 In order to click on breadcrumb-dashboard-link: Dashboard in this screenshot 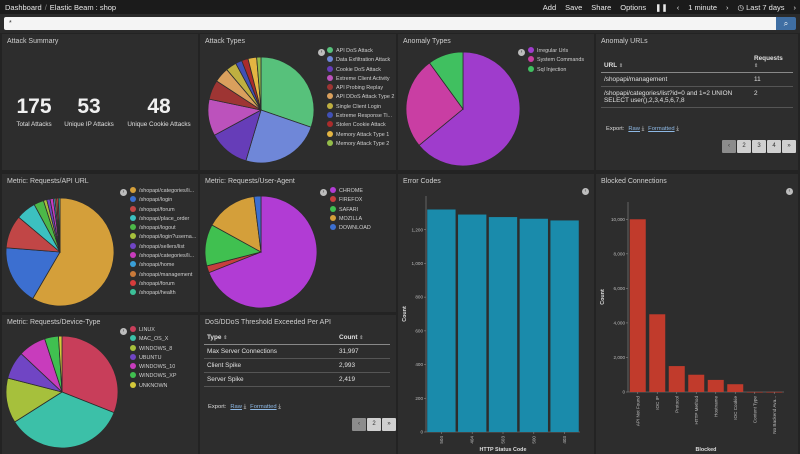, I will do `click(23, 7)`.